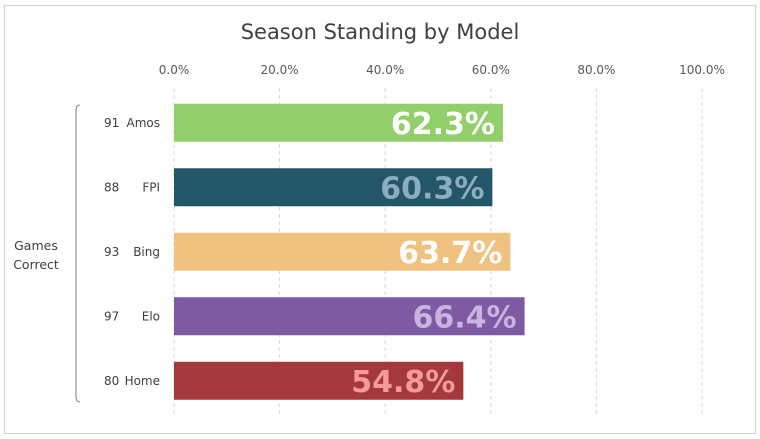  I want to click on data-label: 66.4%, so click(465, 317).